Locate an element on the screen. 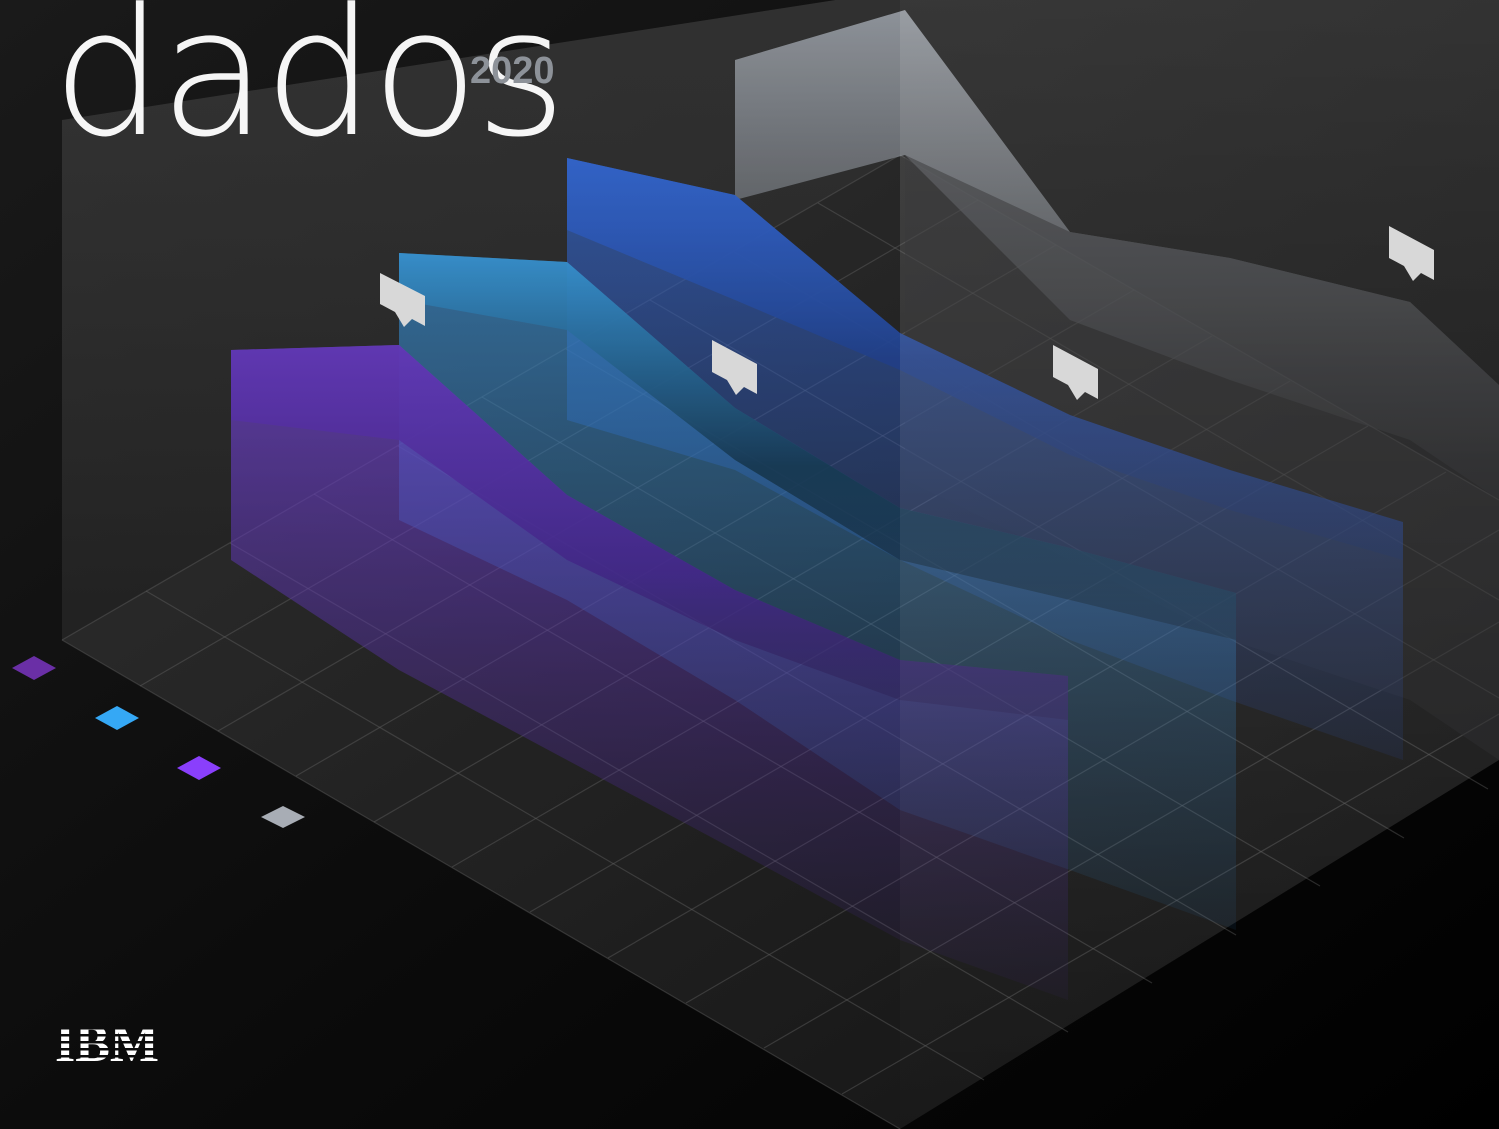 The height and width of the screenshot is (1129, 1499). legend is located at coordinates (158, 742).